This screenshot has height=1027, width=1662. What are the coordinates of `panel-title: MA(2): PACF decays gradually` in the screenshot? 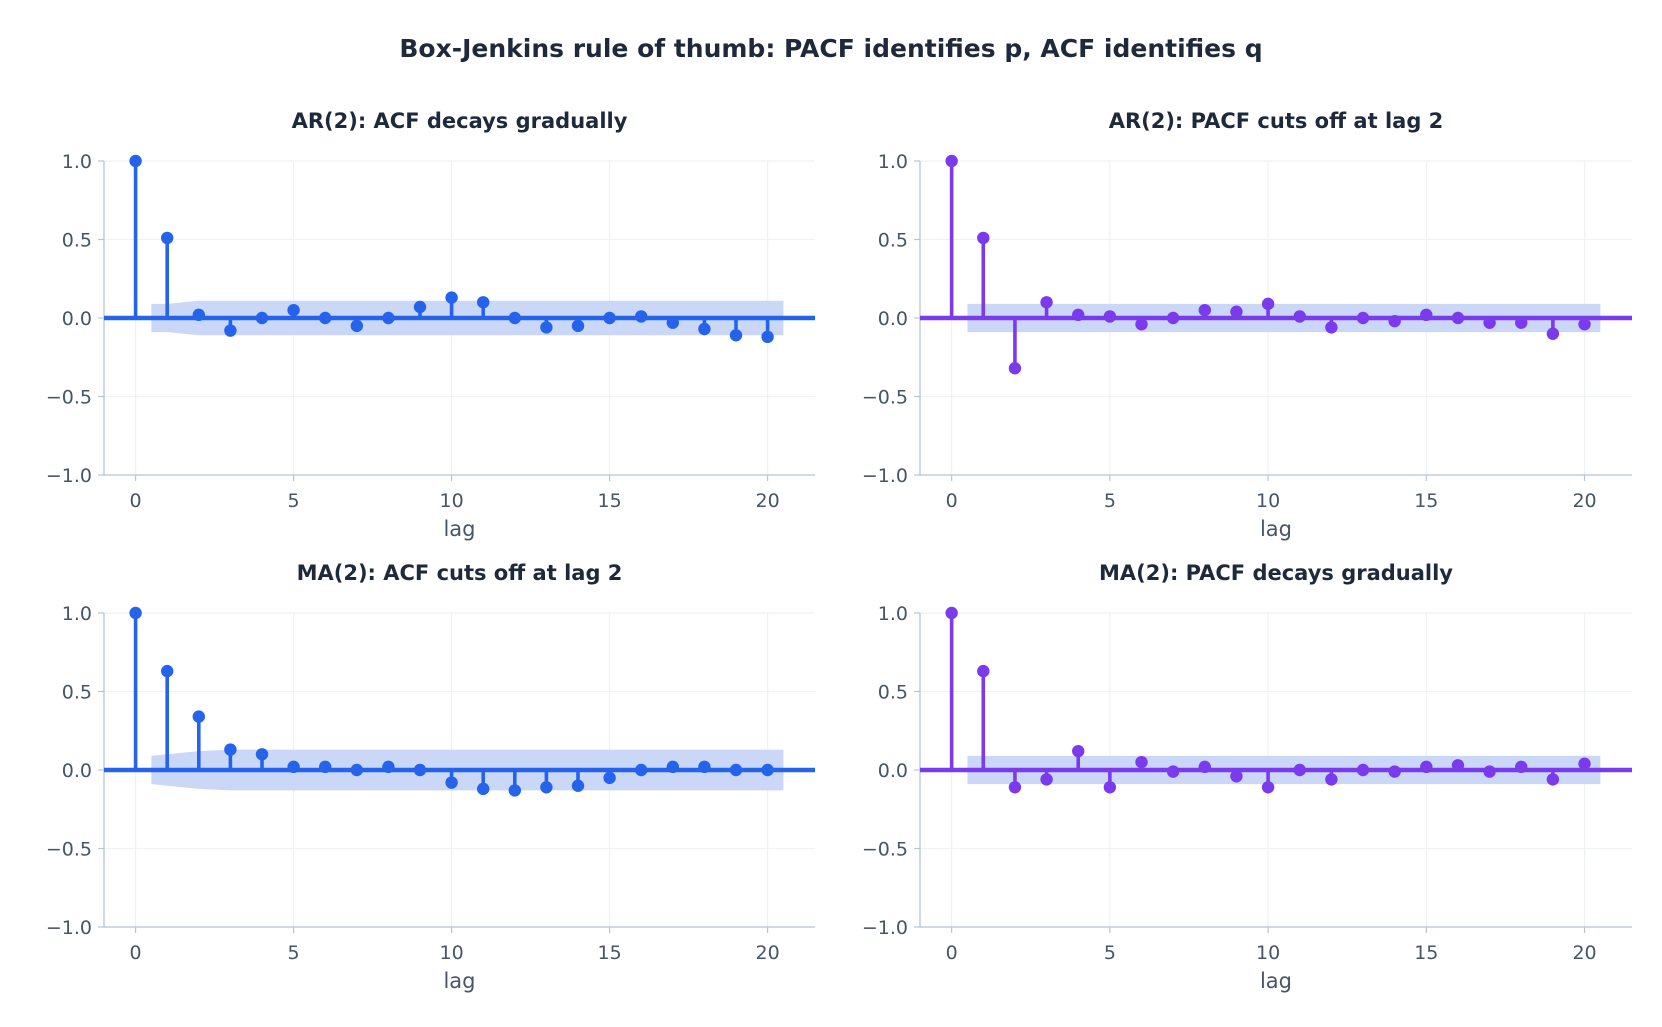 It's located at (1276, 573).